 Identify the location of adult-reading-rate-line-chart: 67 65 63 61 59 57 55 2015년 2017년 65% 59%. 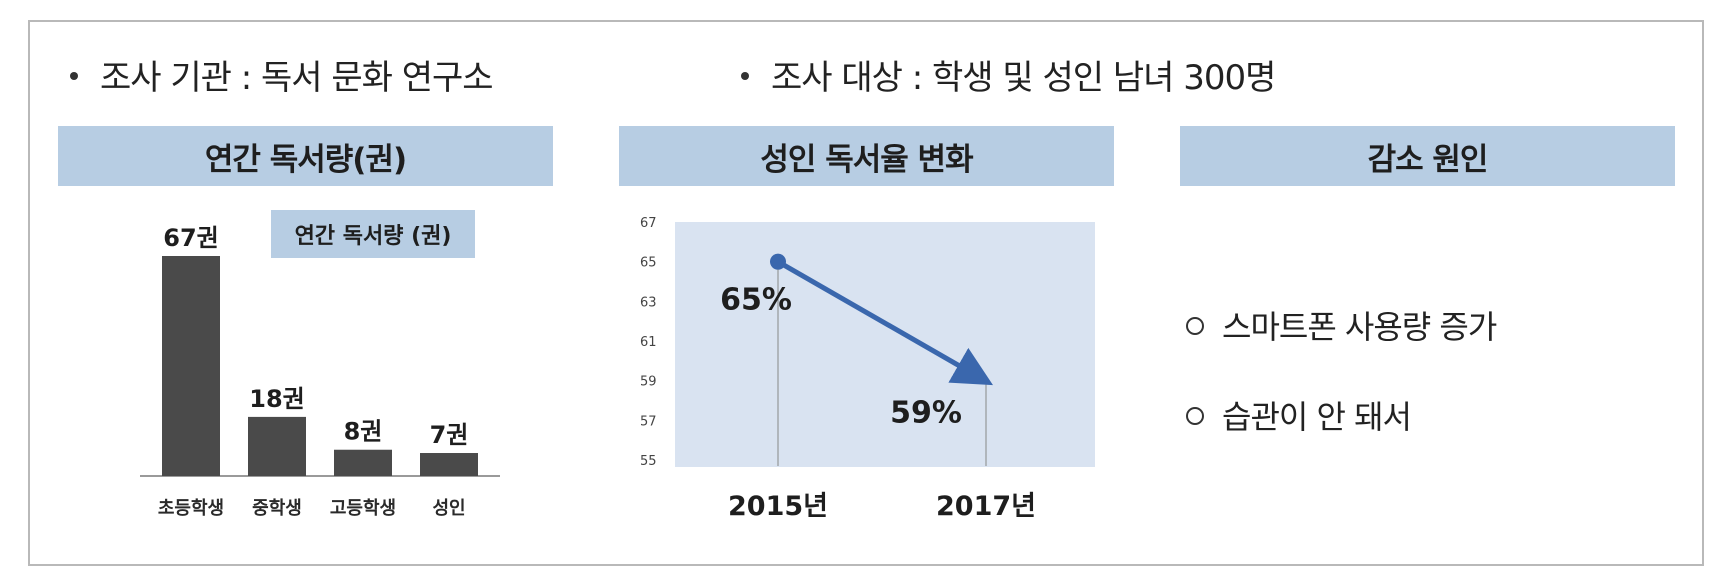
(867, 369).